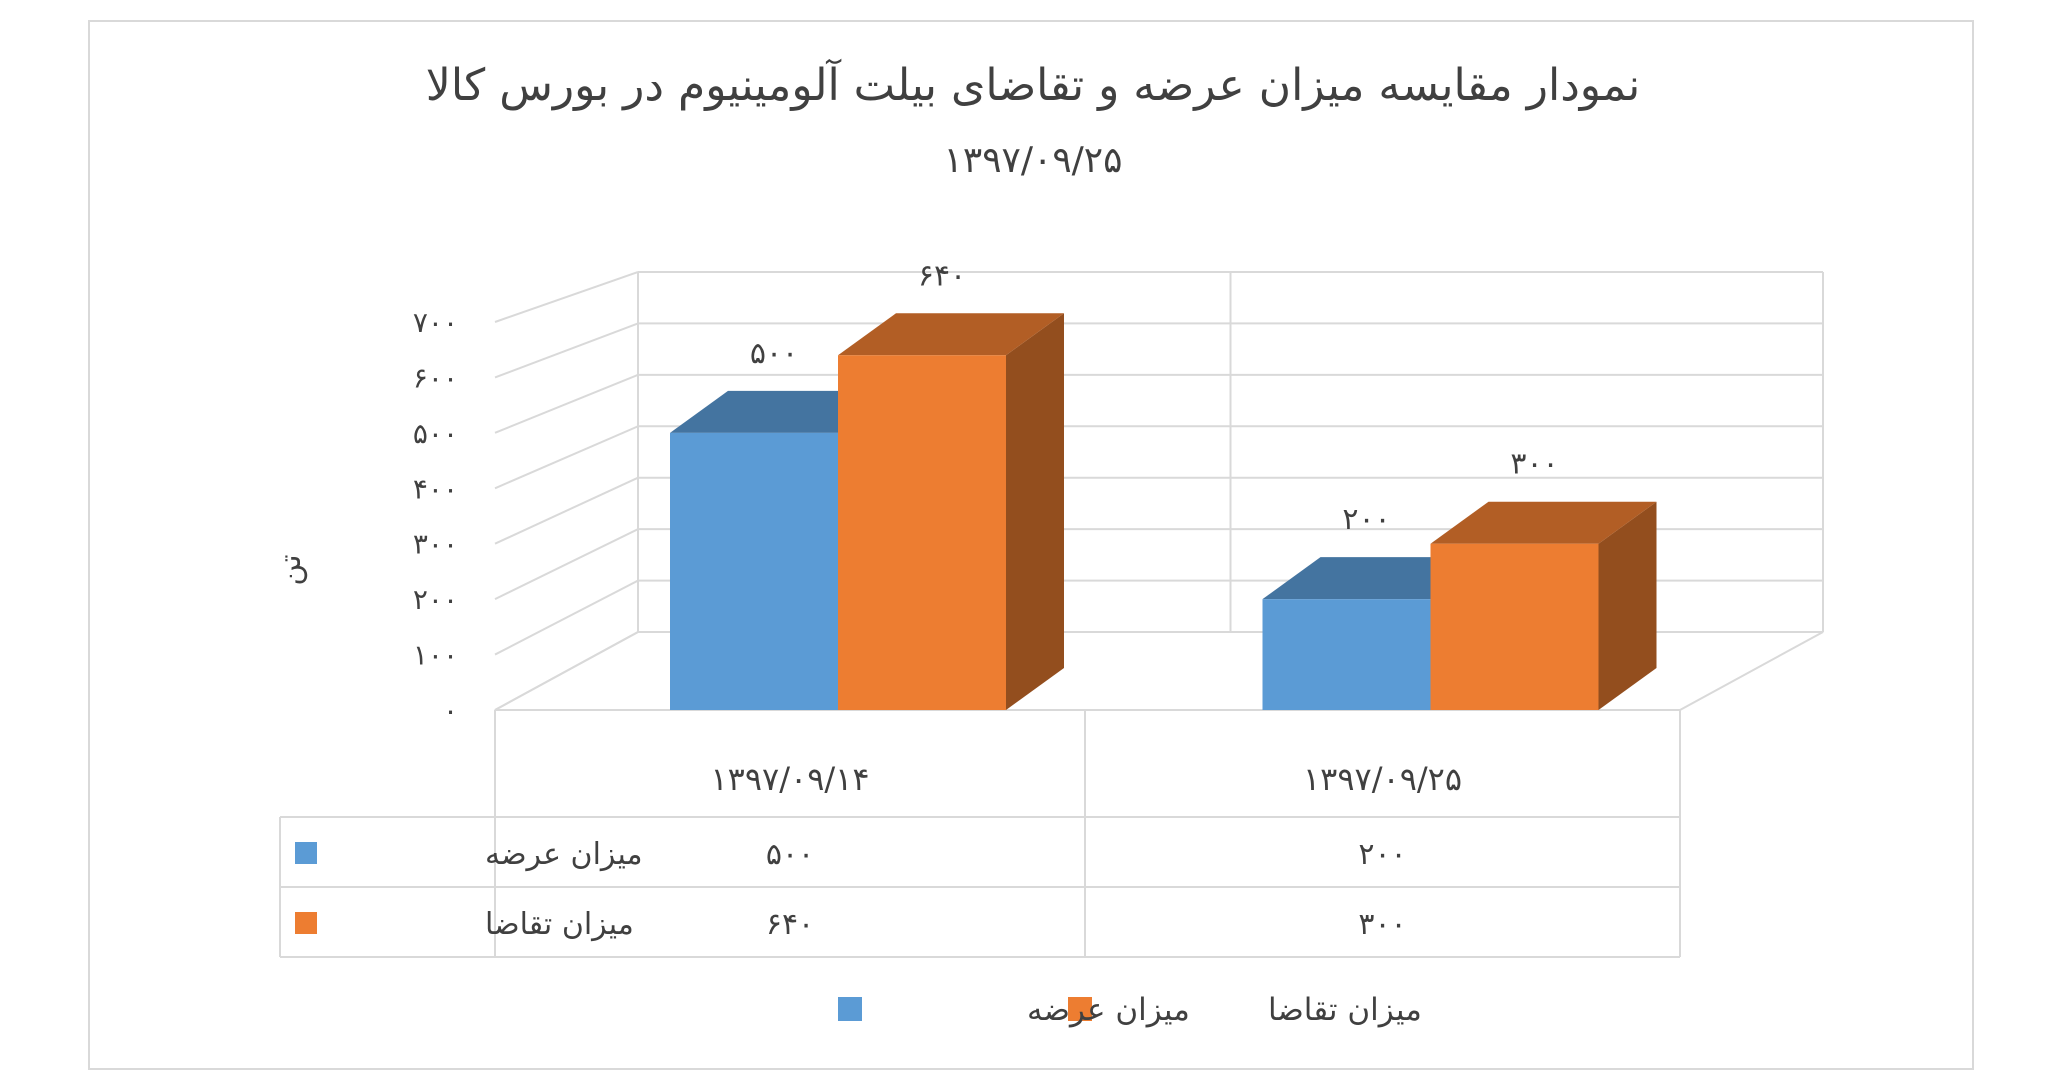 The height and width of the screenshot is (1090, 2048). Describe the element at coordinates (774, 353) in the screenshot. I see `data-label: ۵۰۰` at that location.